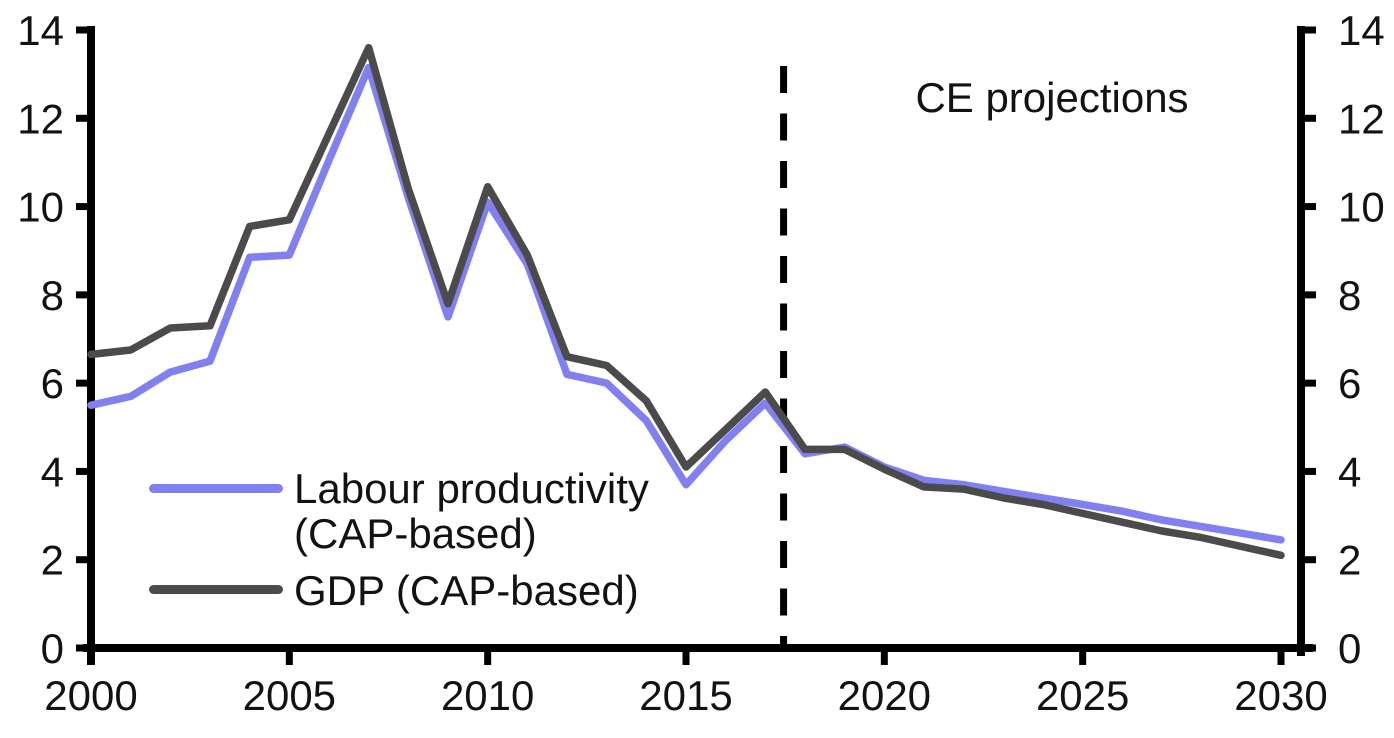 The width and height of the screenshot is (1394, 738). Describe the element at coordinates (471, 488) in the screenshot. I see `legend-label-labour-line1: Labour productivity` at that location.